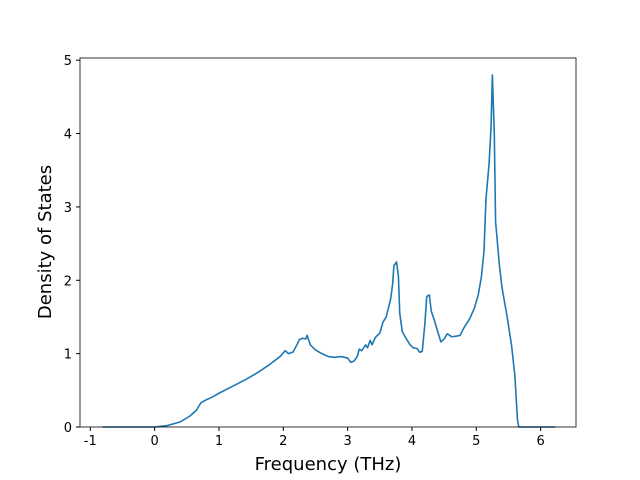 This screenshot has height=480, width=640. What do you see at coordinates (219, 441) in the screenshot?
I see `x-tick-label: 1` at bounding box center [219, 441].